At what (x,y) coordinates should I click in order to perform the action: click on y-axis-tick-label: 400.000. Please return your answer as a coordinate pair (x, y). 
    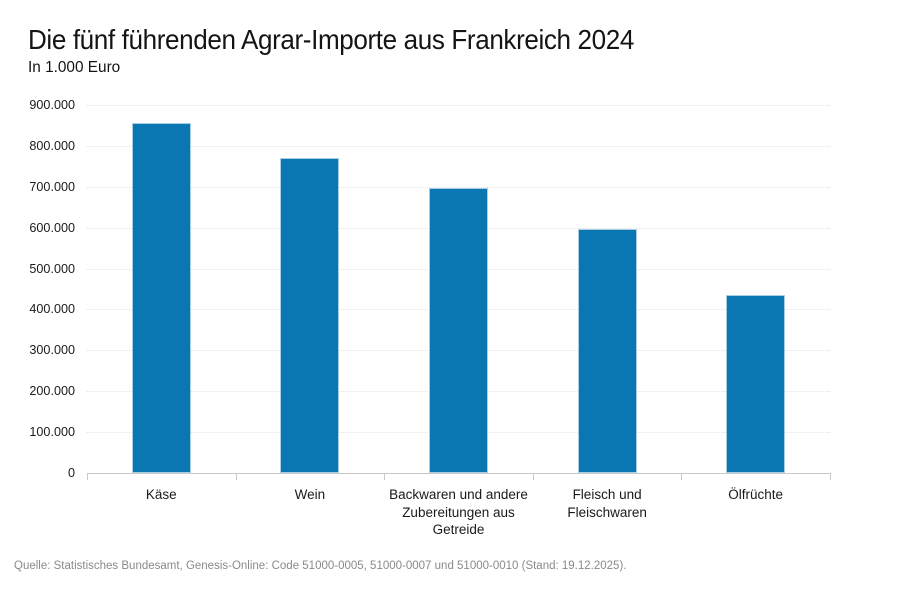
    Looking at the image, I should click on (52, 309).